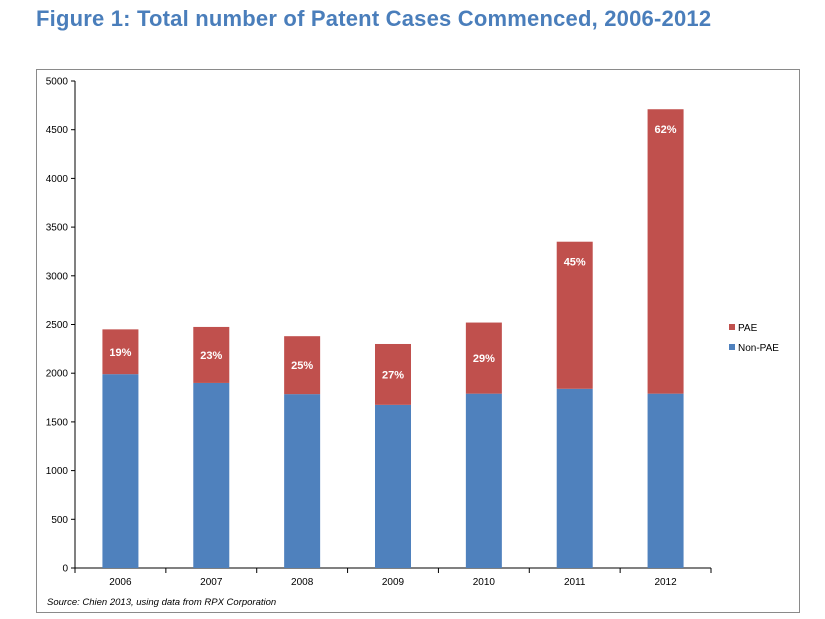  I want to click on data-label-2010: 29%, so click(484, 359).